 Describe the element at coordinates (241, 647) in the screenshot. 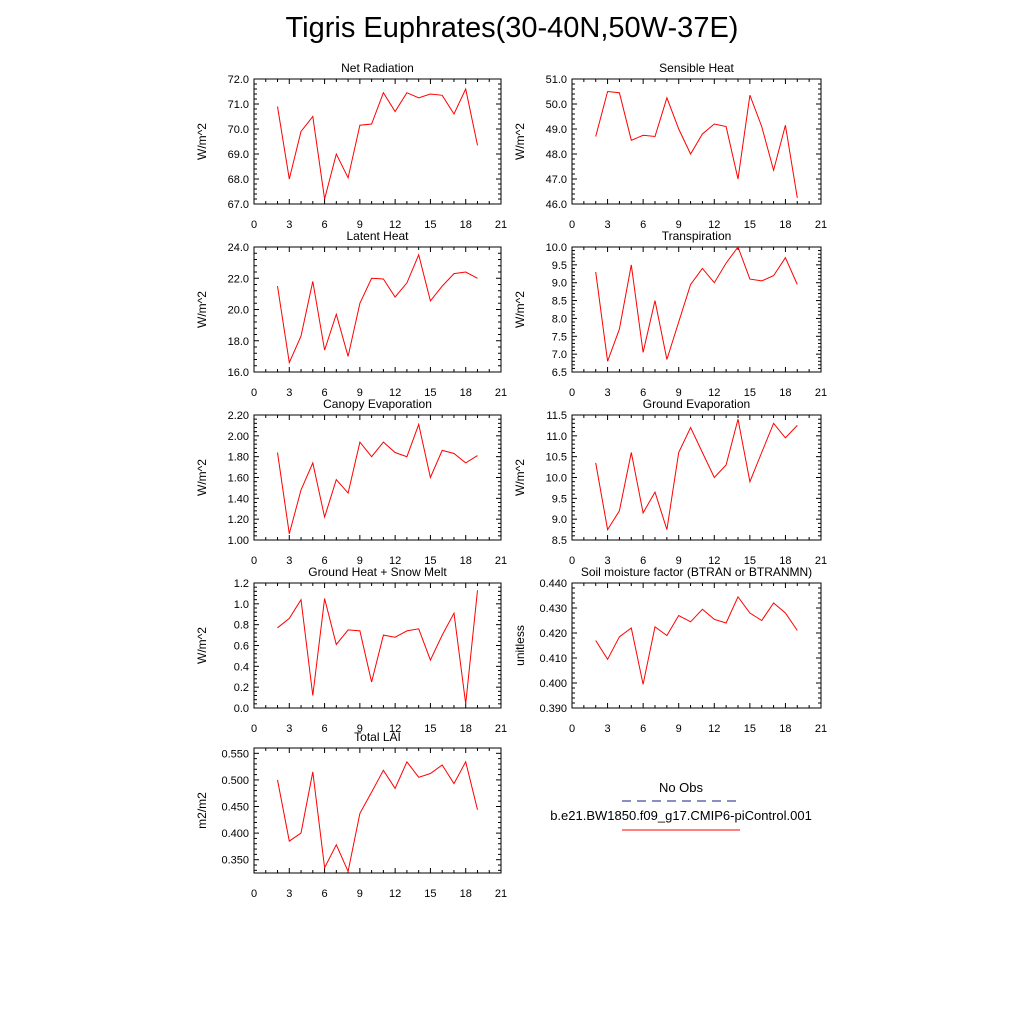

I see `y-tick-label: 0.6` at that location.